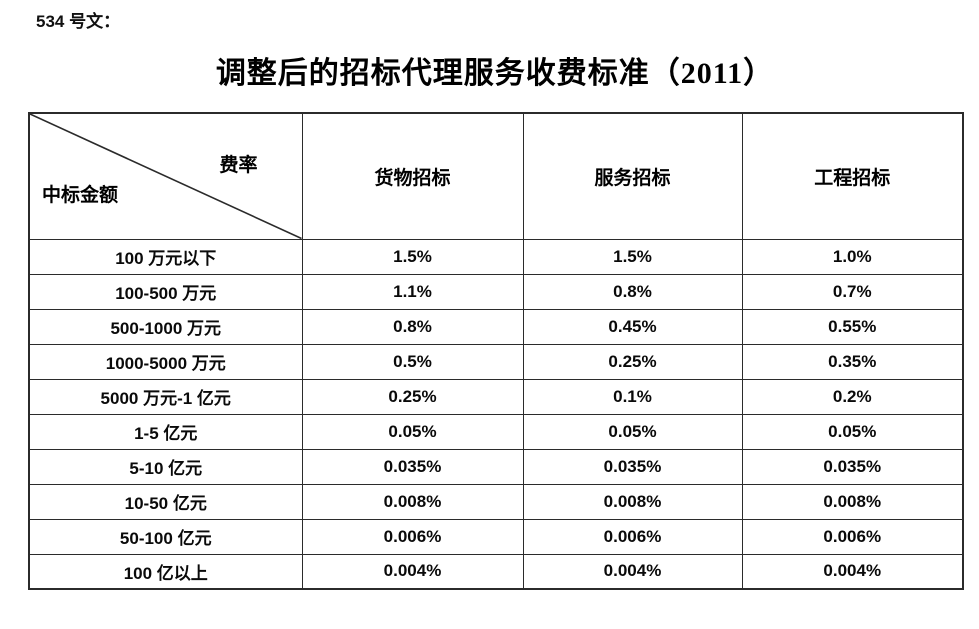 This screenshot has height=629, width=979. What do you see at coordinates (412, 176) in the screenshot?
I see `column-header-goods: 货物招标` at bounding box center [412, 176].